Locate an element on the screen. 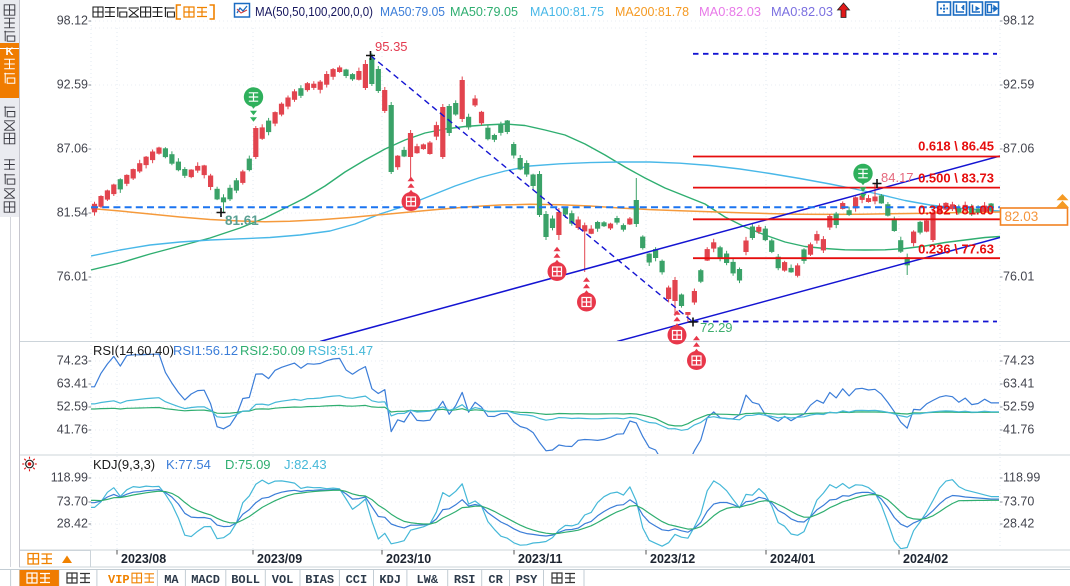 The height and width of the screenshot is (586, 1070). svg-text: VOL is located at coordinates (283, 579).